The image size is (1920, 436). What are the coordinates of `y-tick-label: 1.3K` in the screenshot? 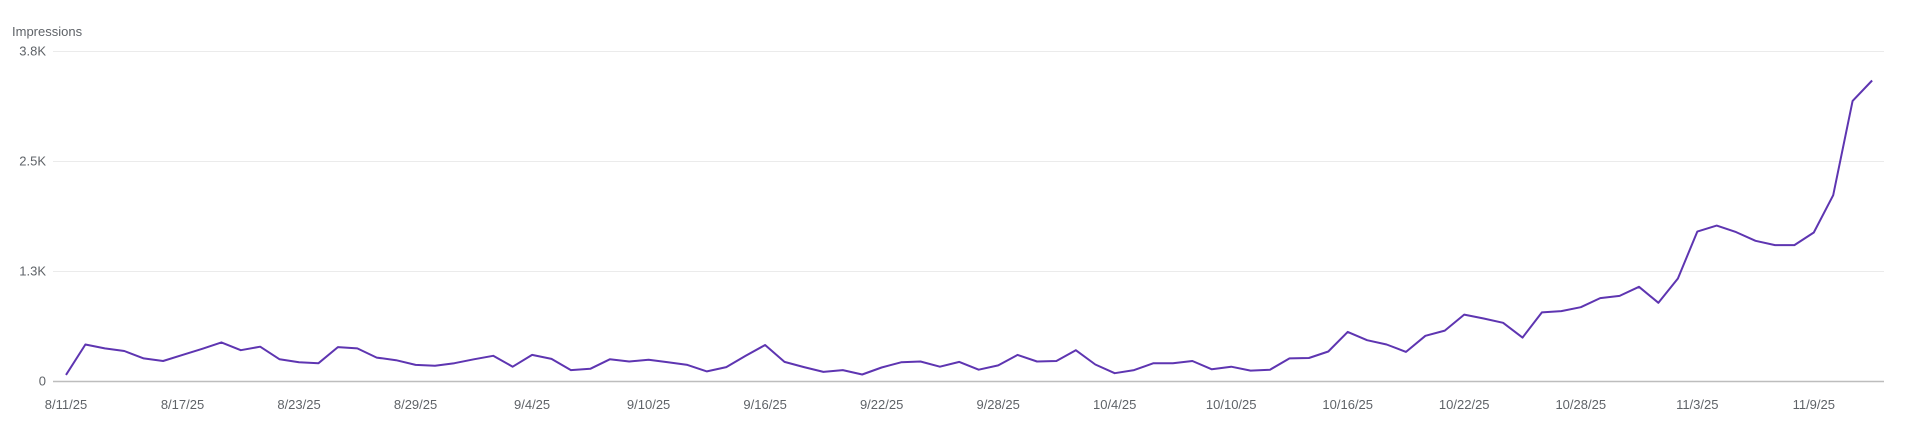 It's located at (32, 271).